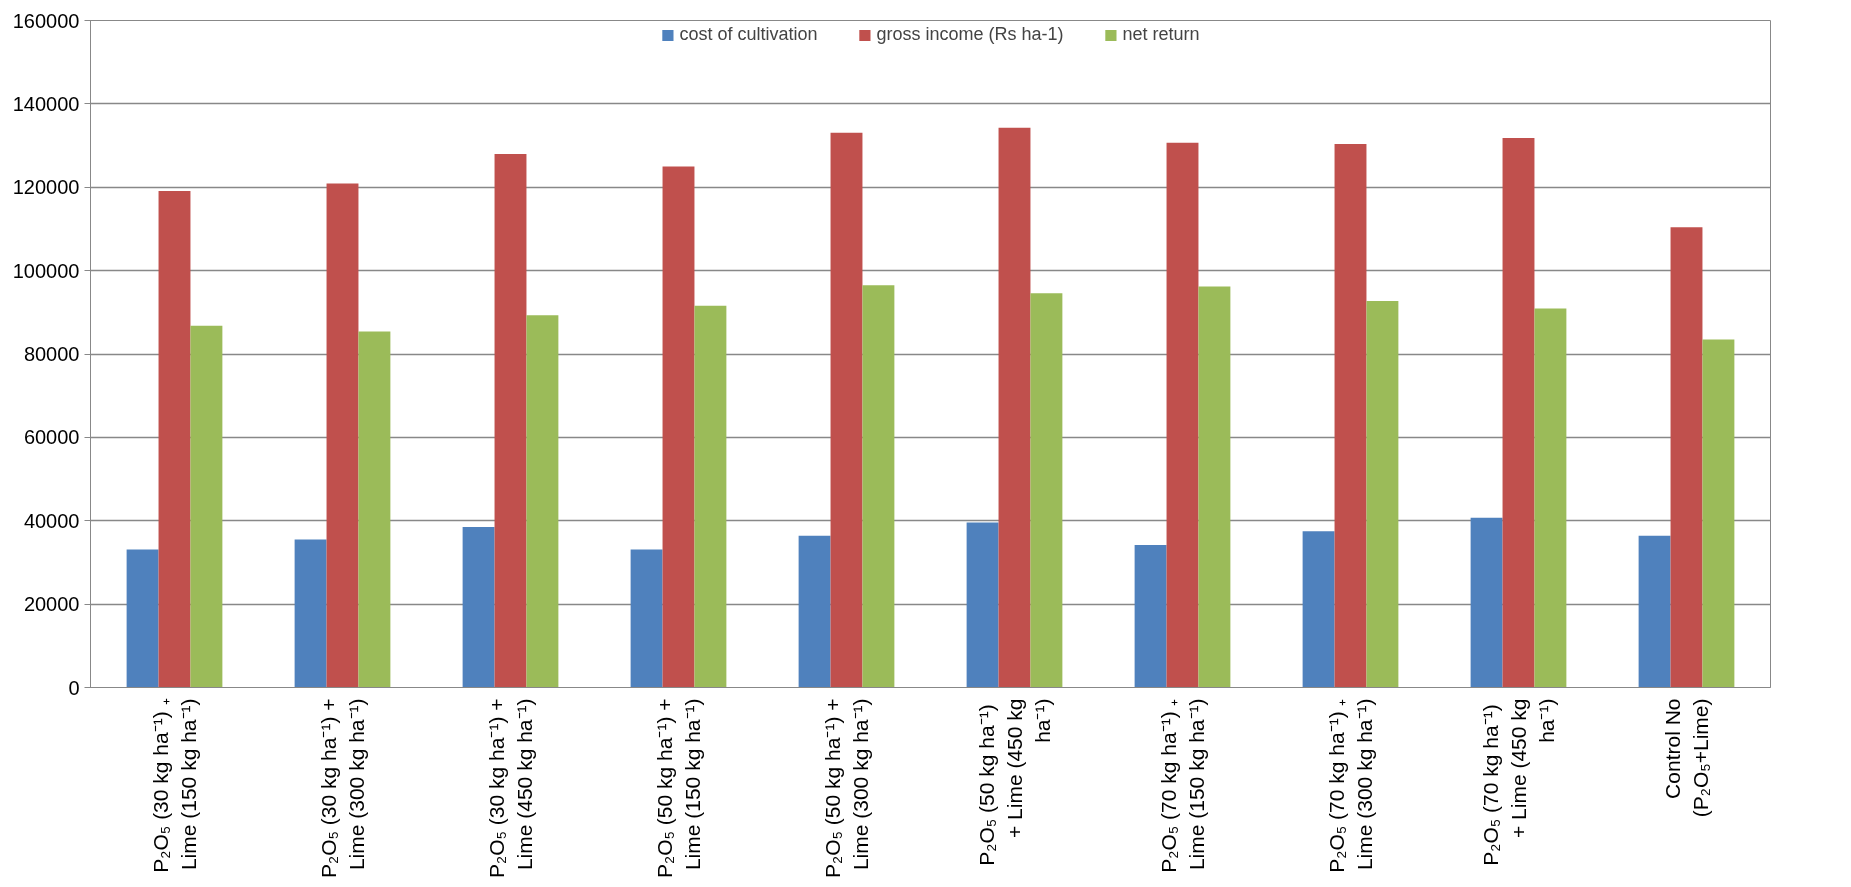  Describe the element at coordinates (748, 34) in the screenshot. I see `legend-label: cost of cultivation` at that location.